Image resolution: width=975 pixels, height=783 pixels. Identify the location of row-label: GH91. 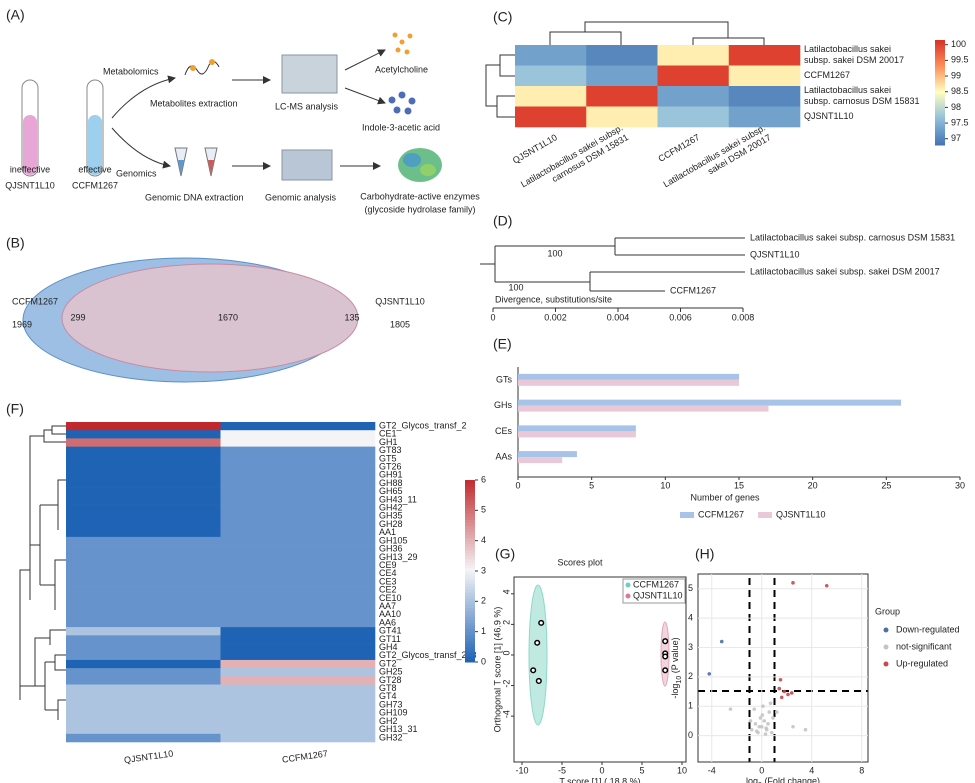
(391, 475).